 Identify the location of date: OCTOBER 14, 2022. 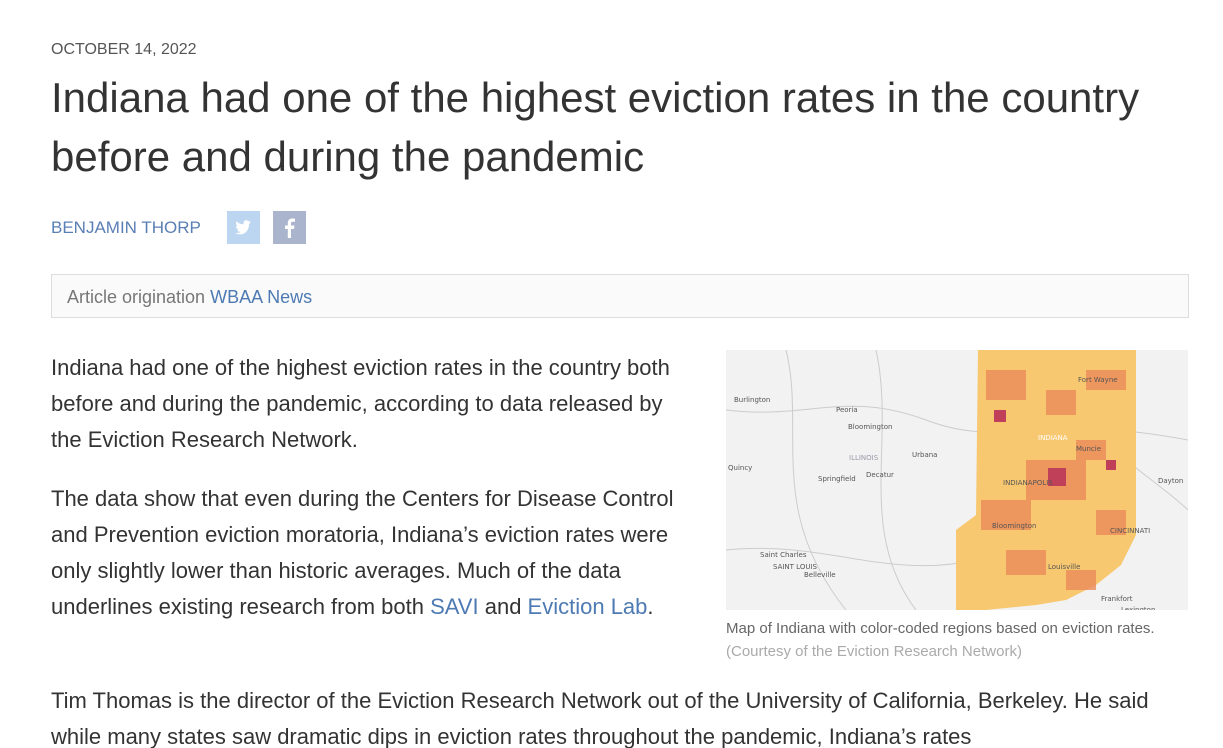
(124, 49).